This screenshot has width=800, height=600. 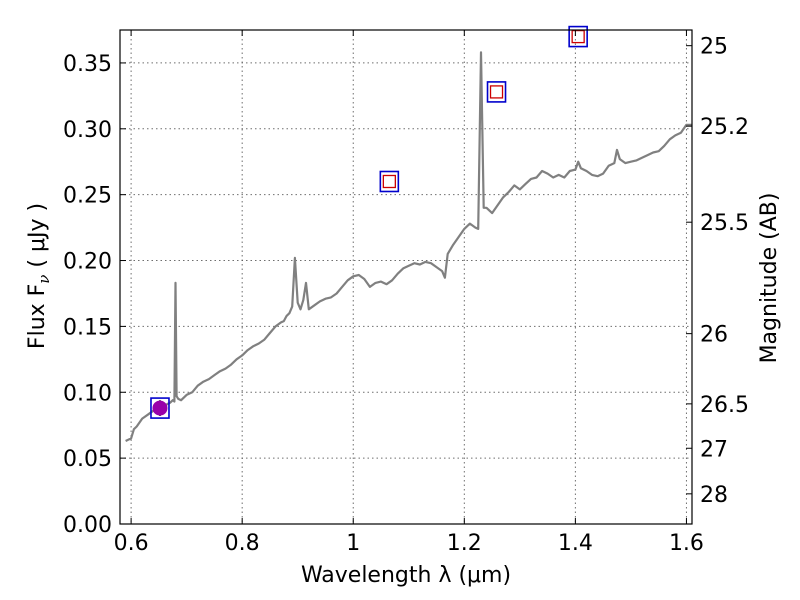 What do you see at coordinates (724, 405) in the screenshot?
I see `y2-tick-label: 26.5` at bounding box center [724, 405].